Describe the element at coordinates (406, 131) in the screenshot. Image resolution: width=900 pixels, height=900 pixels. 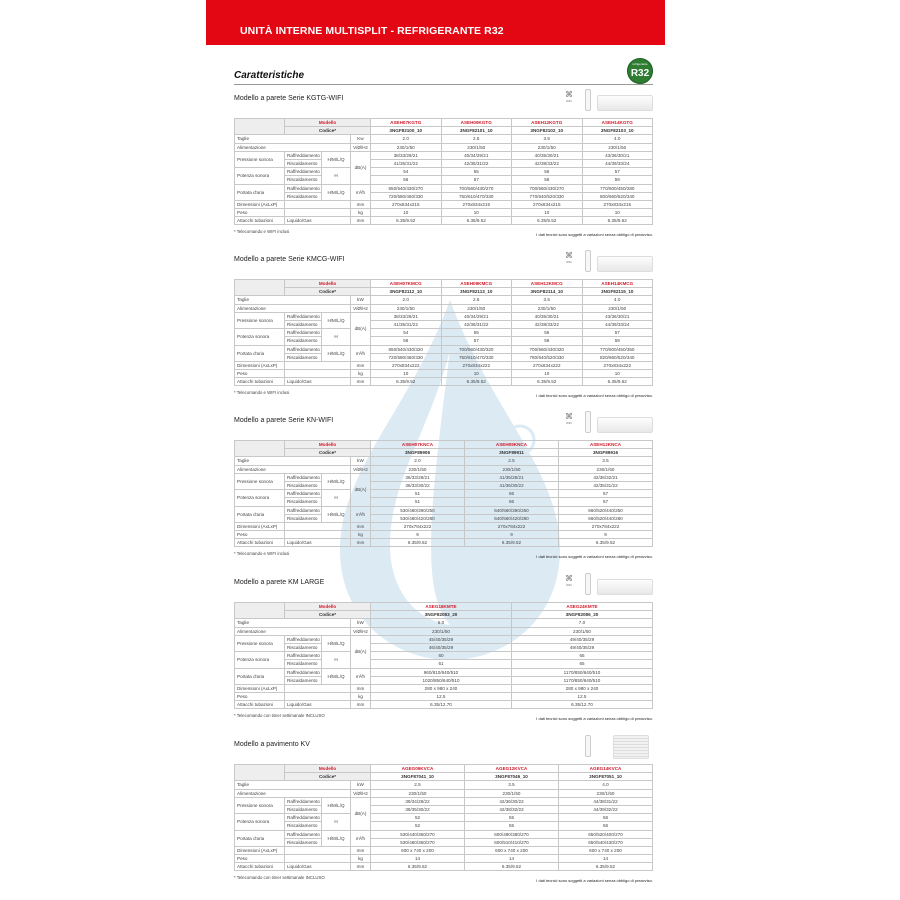
I see `model-code: 3NGF82100_10` at that location.